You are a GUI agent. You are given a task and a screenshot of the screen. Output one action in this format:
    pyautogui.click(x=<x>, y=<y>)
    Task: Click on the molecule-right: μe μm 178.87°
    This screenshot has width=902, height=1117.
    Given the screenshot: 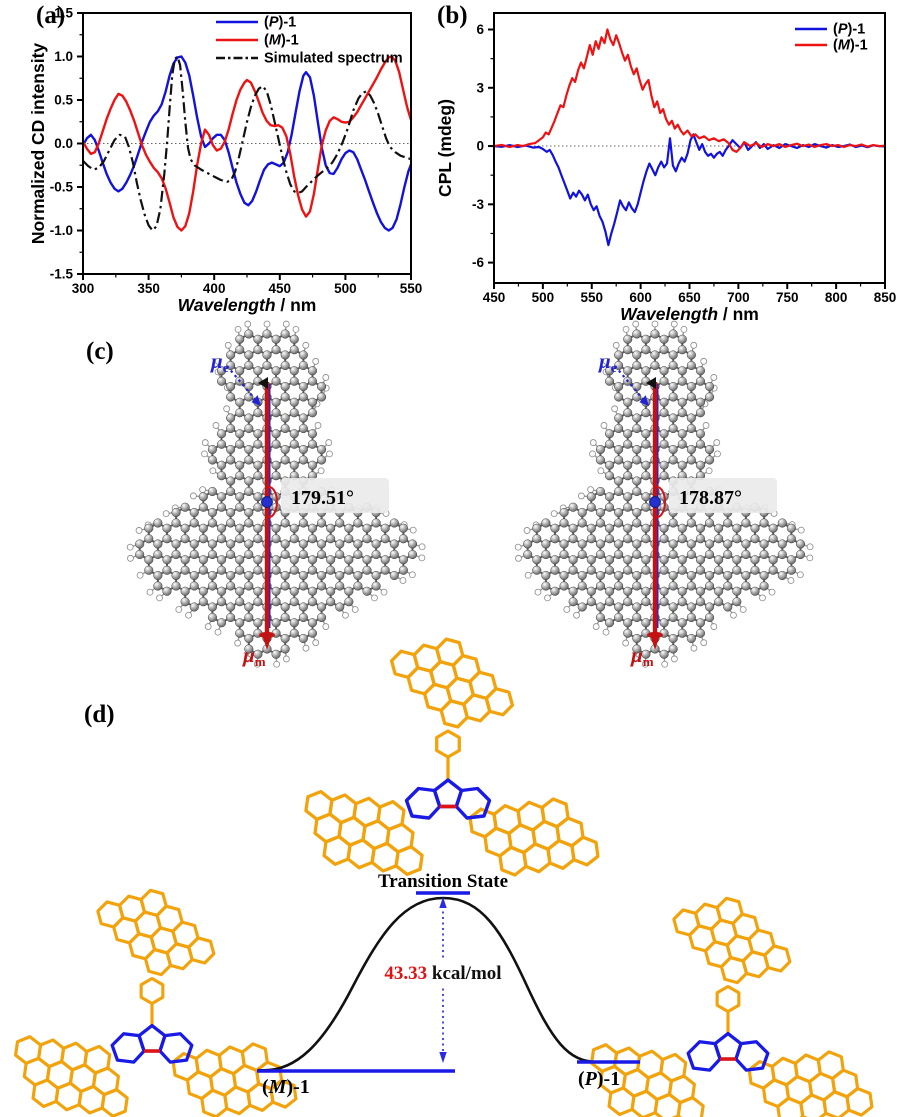 What is the action you would take?
    pyautogui.click(x=664, y=494)
    